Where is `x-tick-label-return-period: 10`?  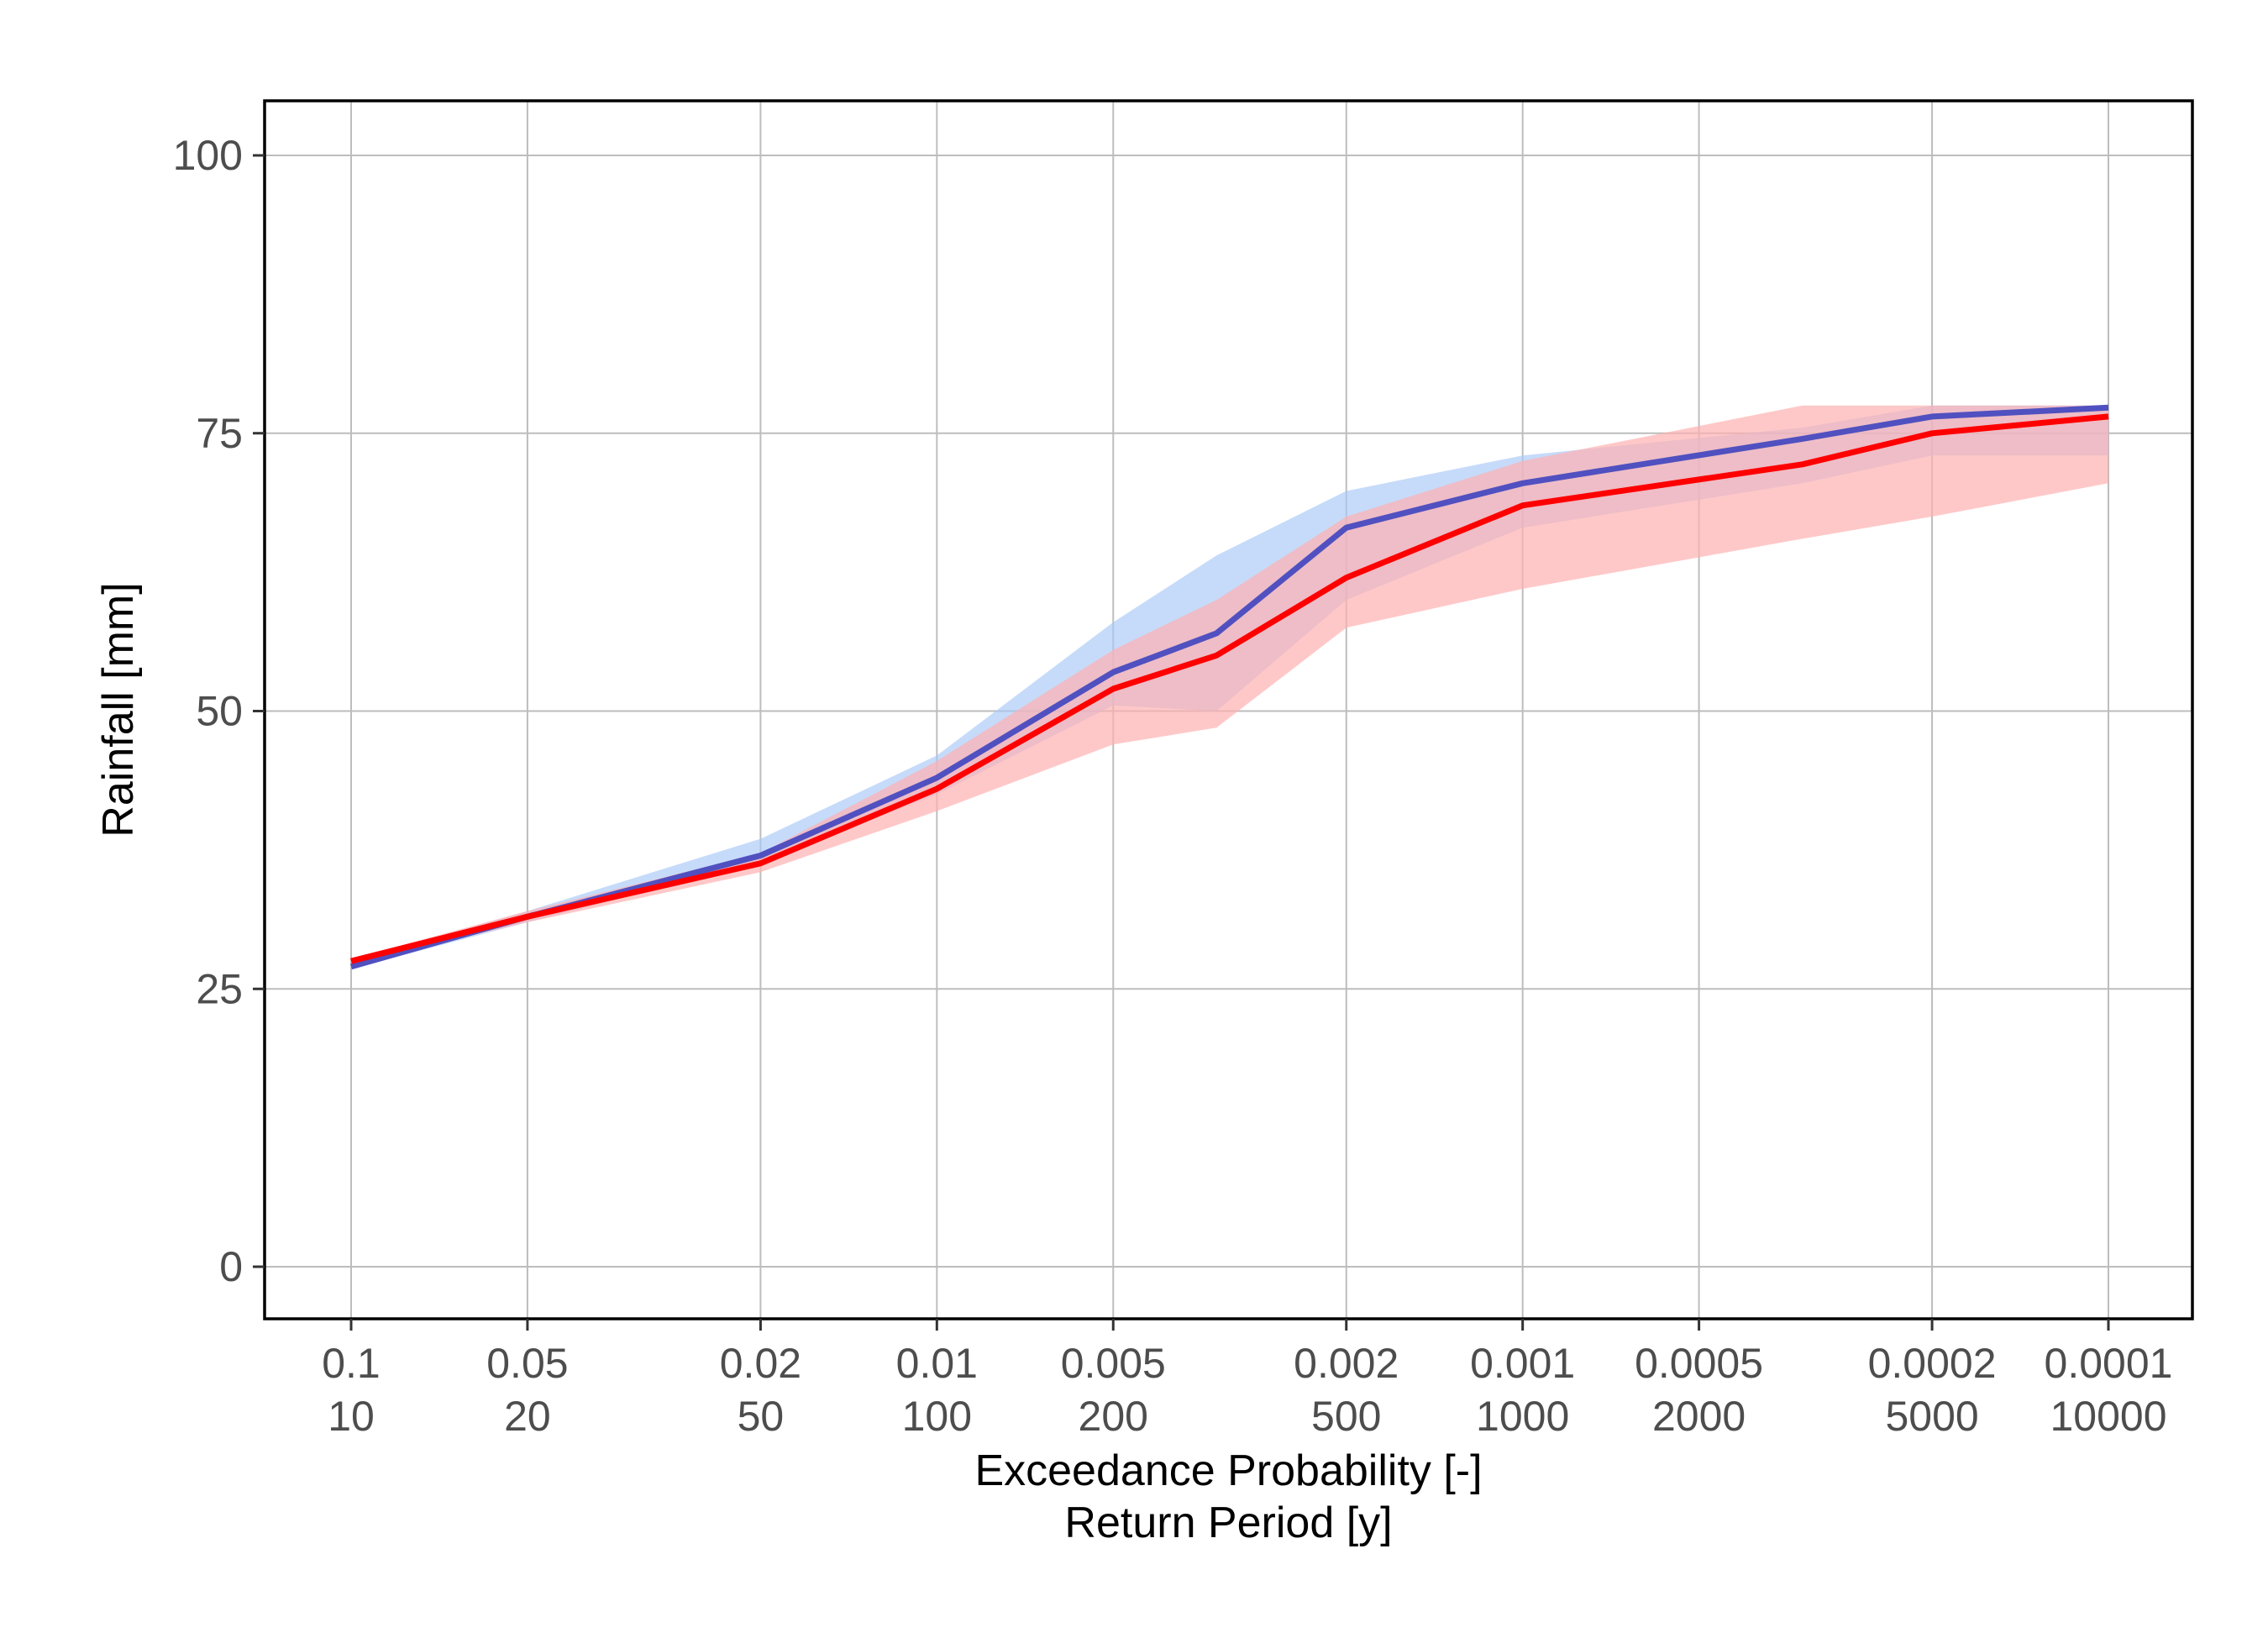
x-tick-label-return-period: 10 is located at coordinates (351, 1416).